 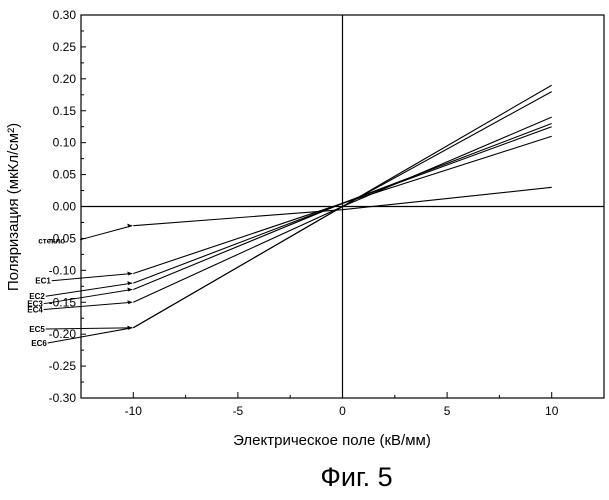 What do you see at coordinates (447, 411) in the screenshot?
I see `x-tick-label: 5` at bounding box center [447, 411].